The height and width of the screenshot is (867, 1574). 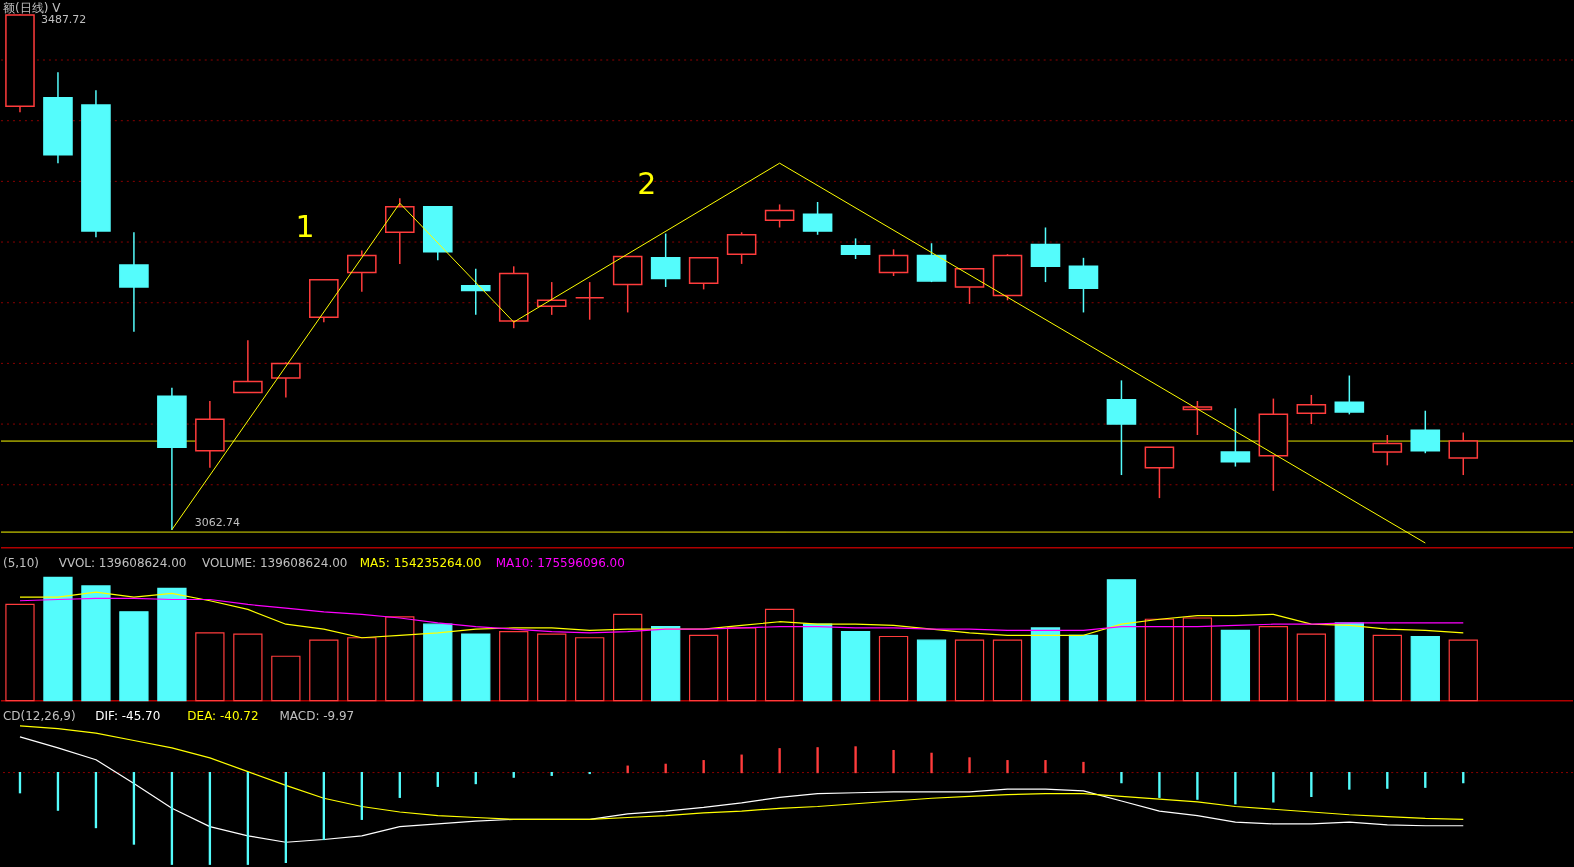 What do you see at coordinates (122, 562) in the screenshot?
I see `text: VVOL: 139608624.00` at bounding box center [122, 562].